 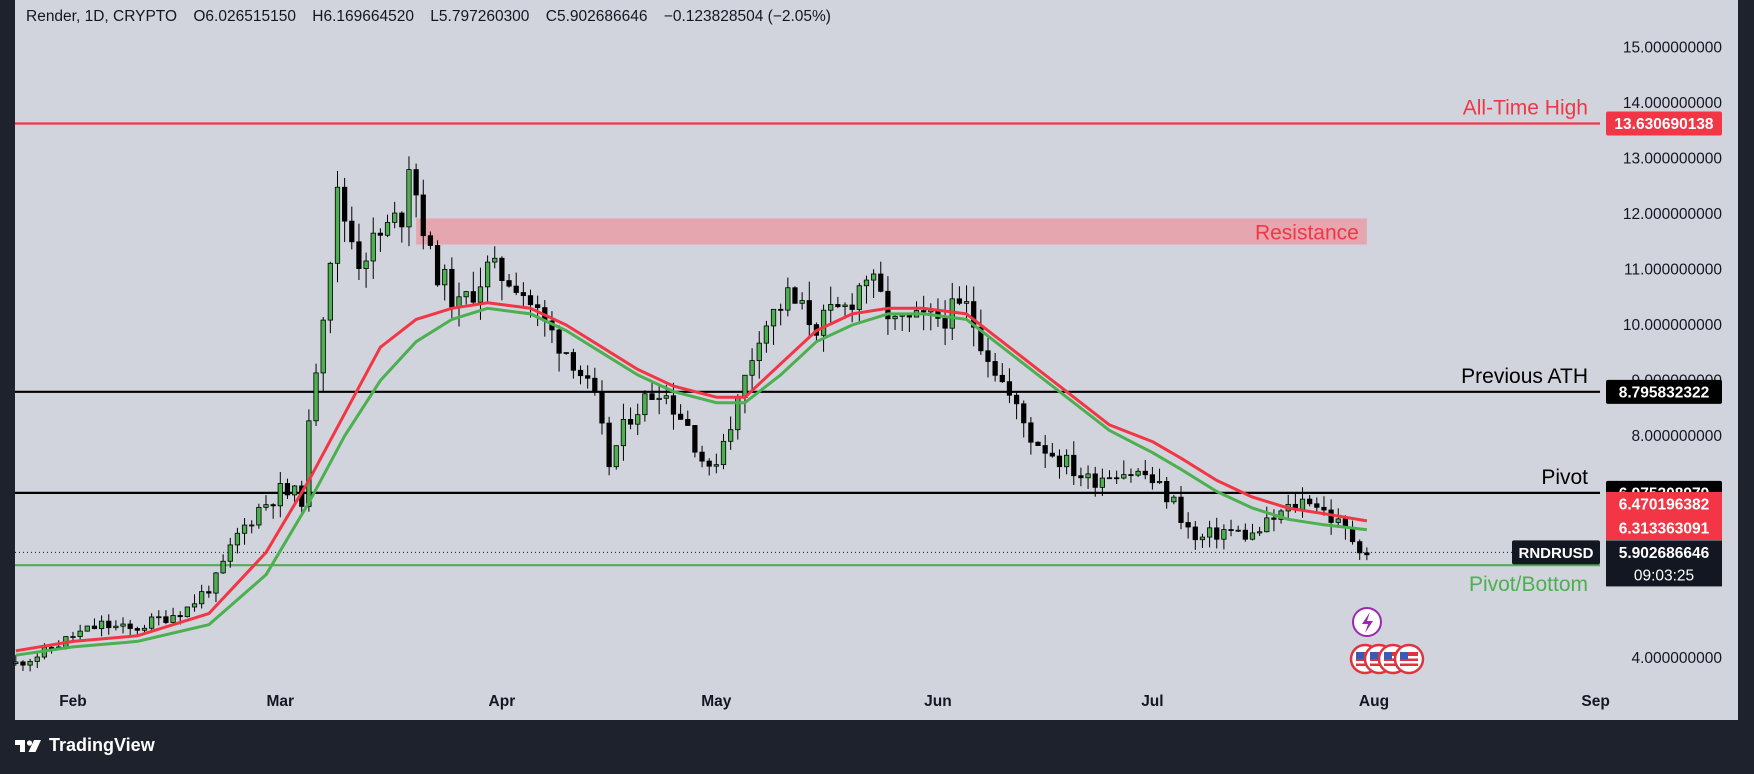 I want to click on countdown-text: 09:03:25, so click(x=1664, y=575).